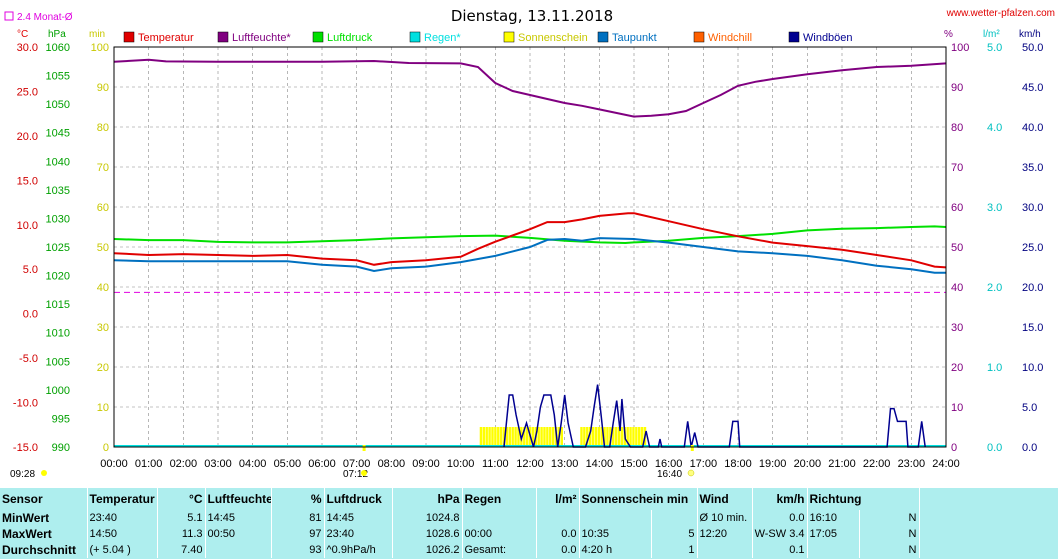 Image resolution: width=1058 pixels, height=559 pixels. Describe the element at coordinates (957, 208) in the screenshot. I see `hum-tick-label: 60` at that location.